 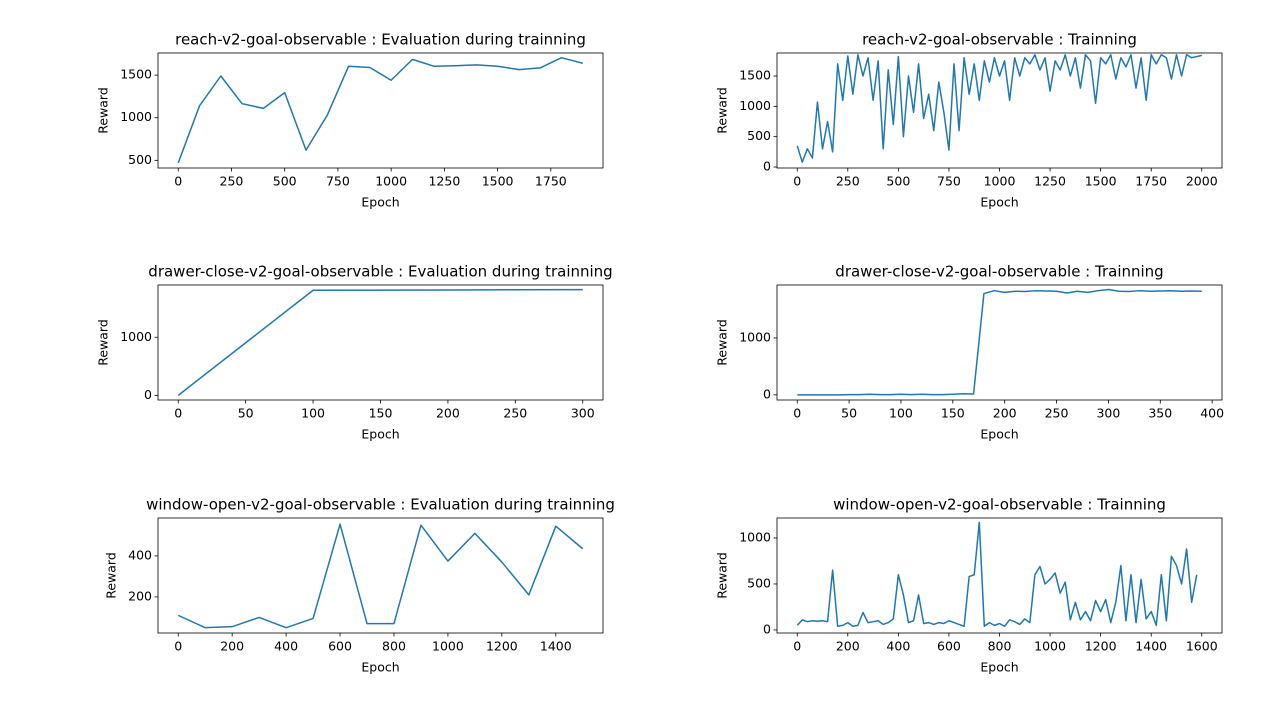 What do you see at coordinates (1202, 646) in the screenshot?
I see `x-tick-label: 1600` at bounding box center [1202, 646].